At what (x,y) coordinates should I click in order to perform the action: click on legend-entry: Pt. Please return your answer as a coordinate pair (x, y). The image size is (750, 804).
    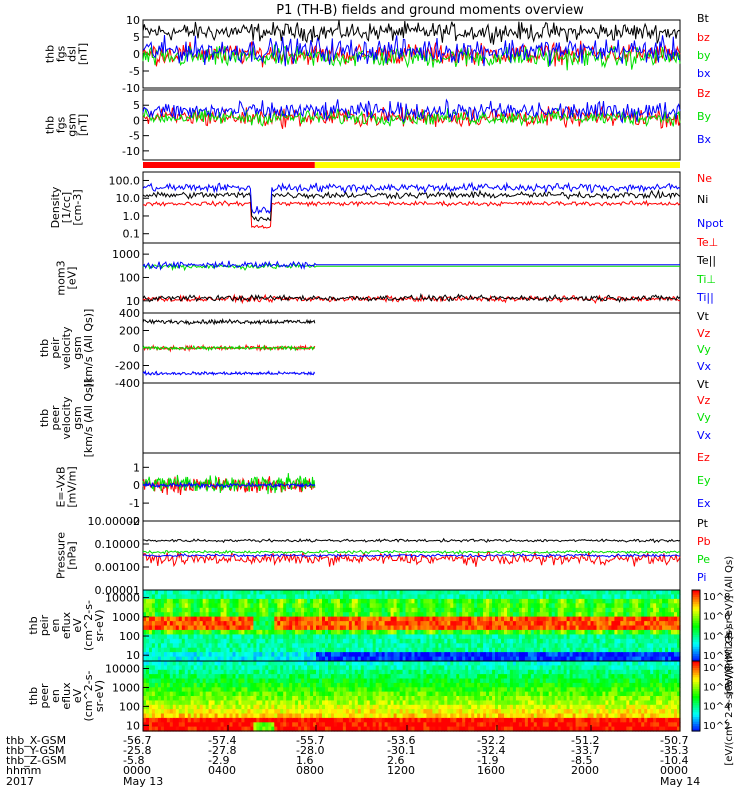
    Looking at the image, I should click on (703, 523).